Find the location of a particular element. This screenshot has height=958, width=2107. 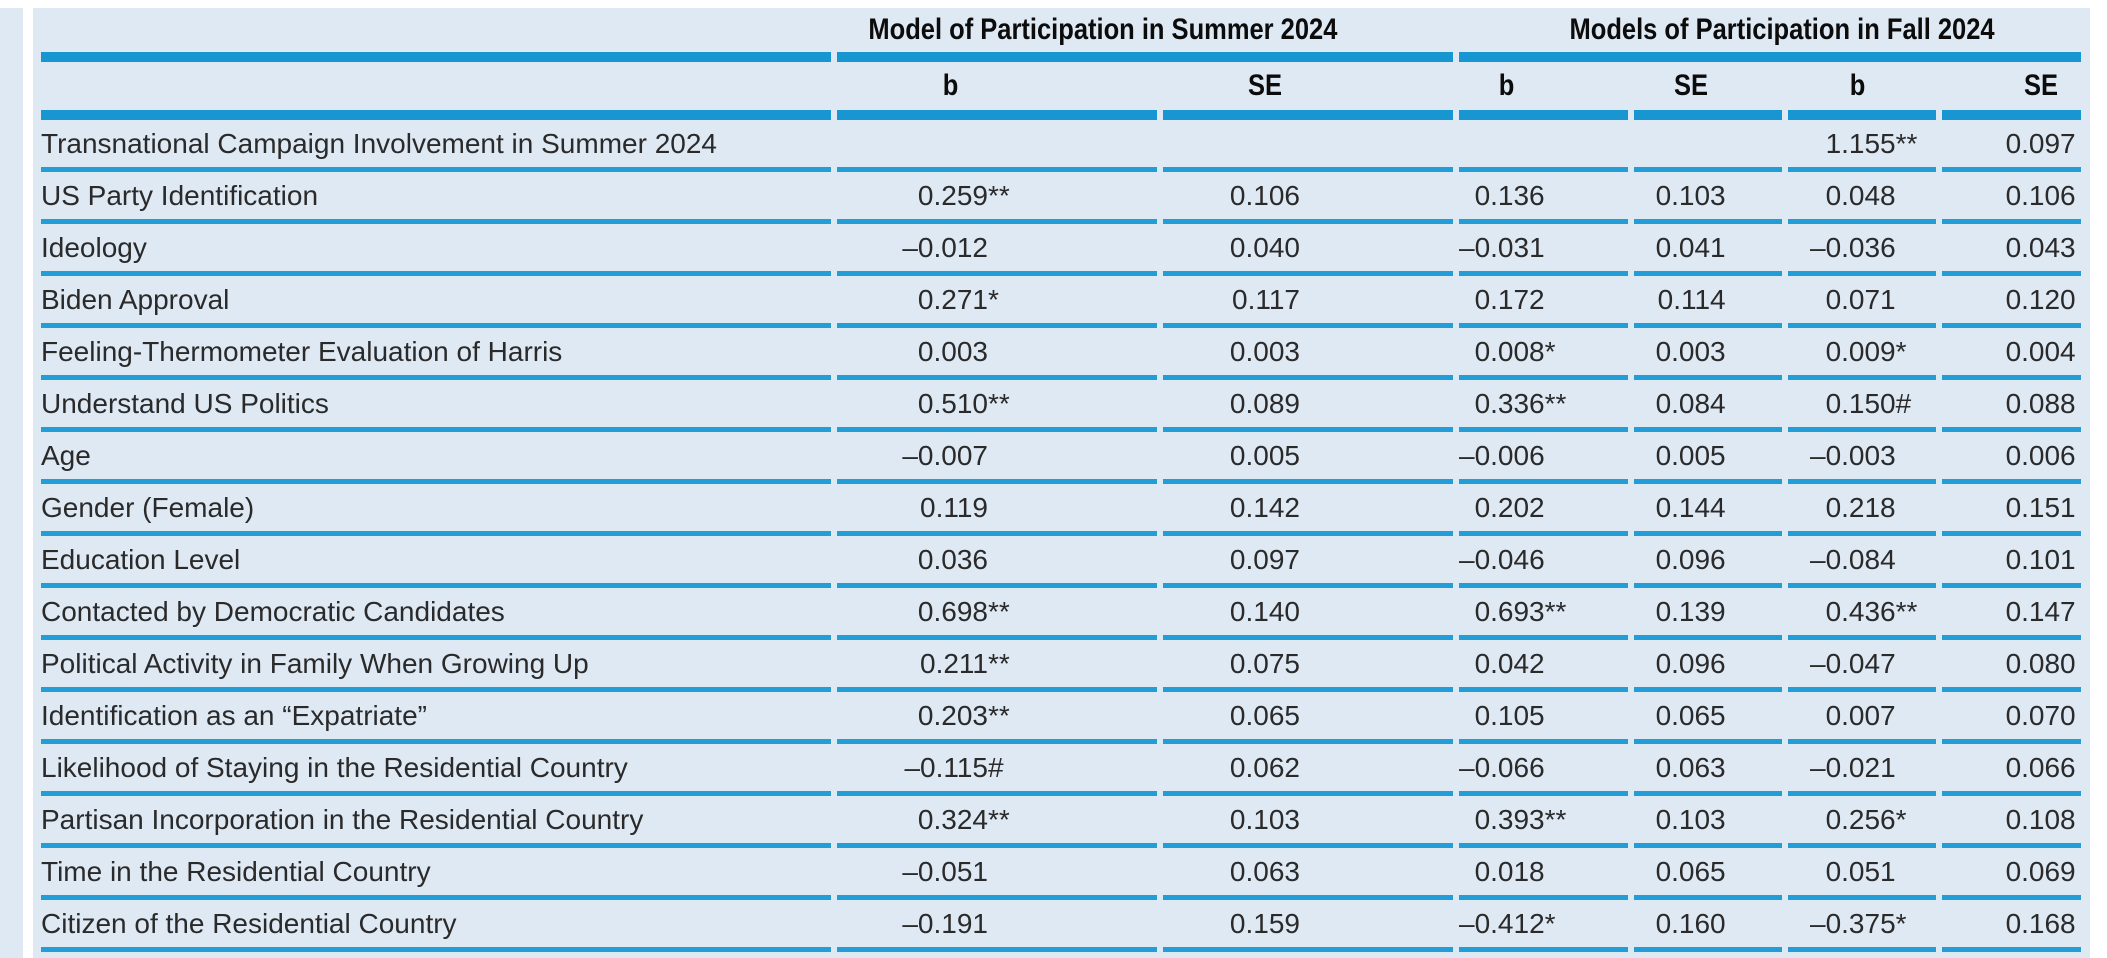

value-cell: 0.036 is located at coordinates (997, 562).